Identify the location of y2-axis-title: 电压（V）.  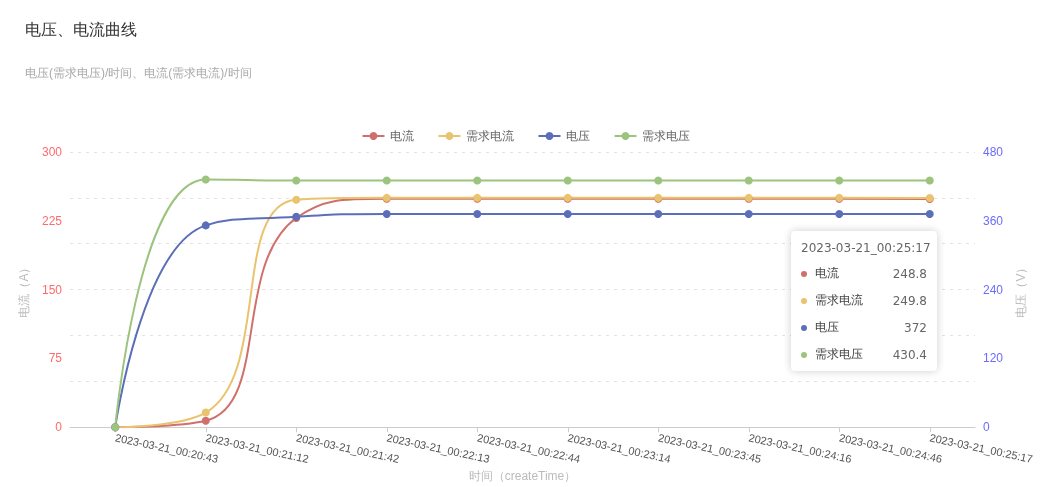
(1021, 289).